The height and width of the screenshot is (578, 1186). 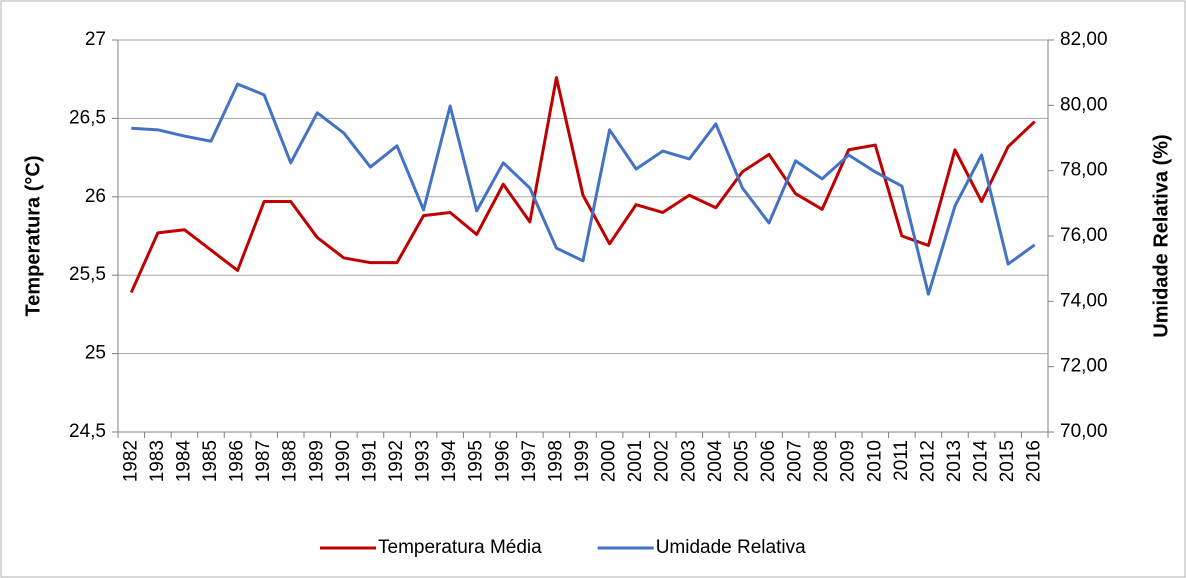 I want to click on x-tick-label: 2008, so click(x=821, y=461).